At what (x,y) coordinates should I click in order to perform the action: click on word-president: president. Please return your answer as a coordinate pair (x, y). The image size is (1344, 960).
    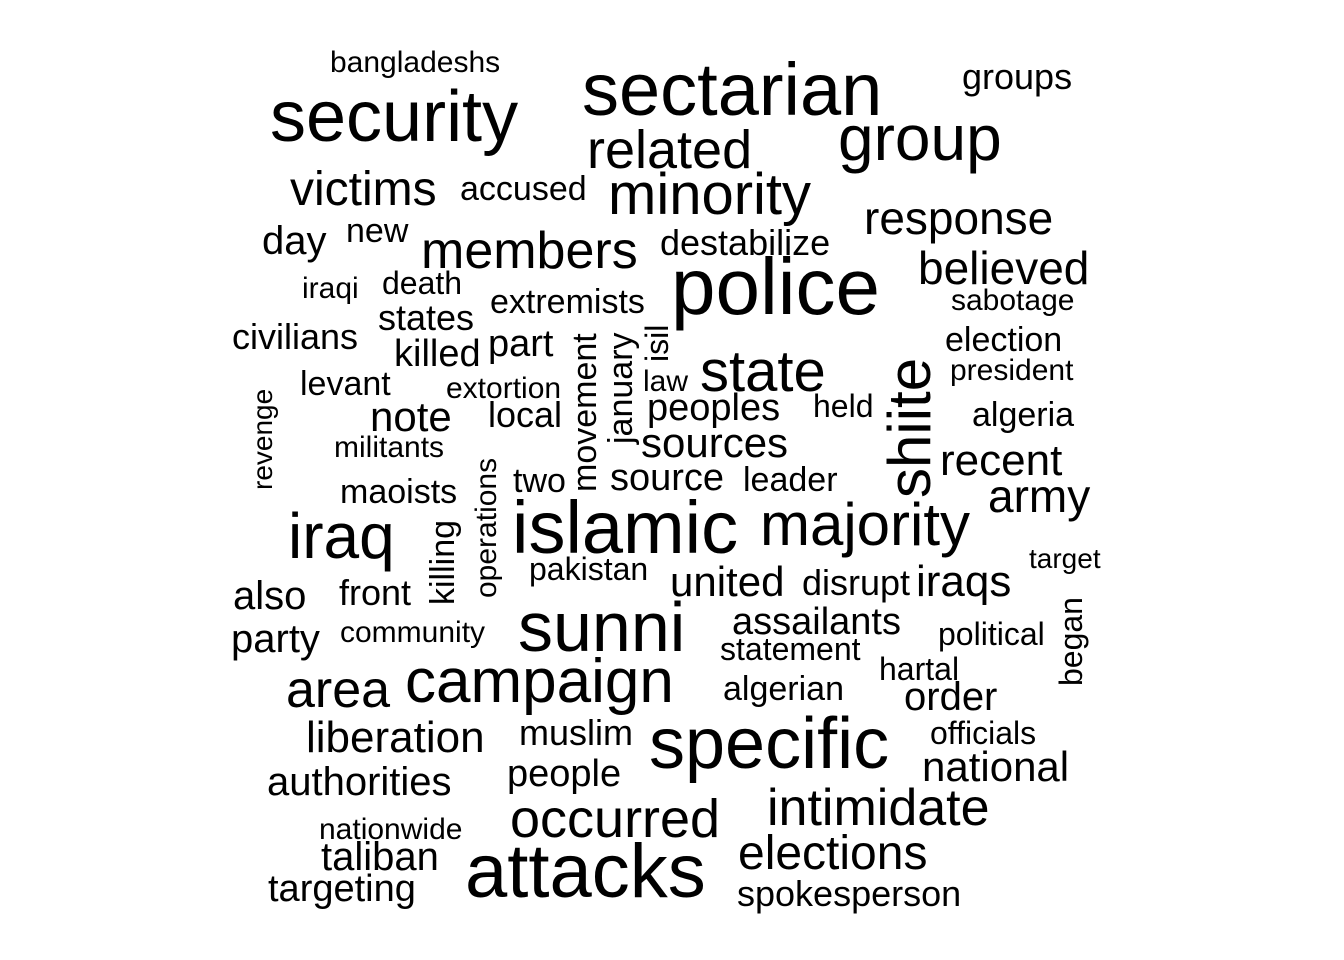
    Looking at the image, I should click on (1012, 370).